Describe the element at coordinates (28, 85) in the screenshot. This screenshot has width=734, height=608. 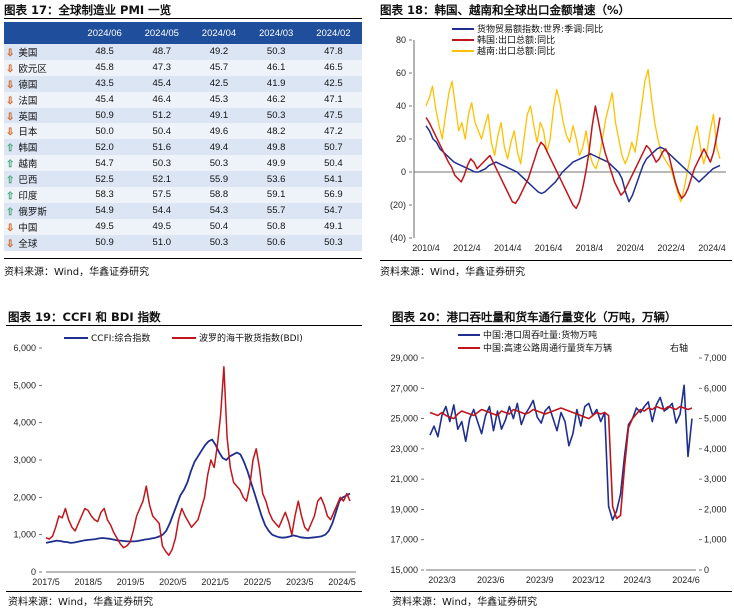
I see `country-name: 德国` at that location.